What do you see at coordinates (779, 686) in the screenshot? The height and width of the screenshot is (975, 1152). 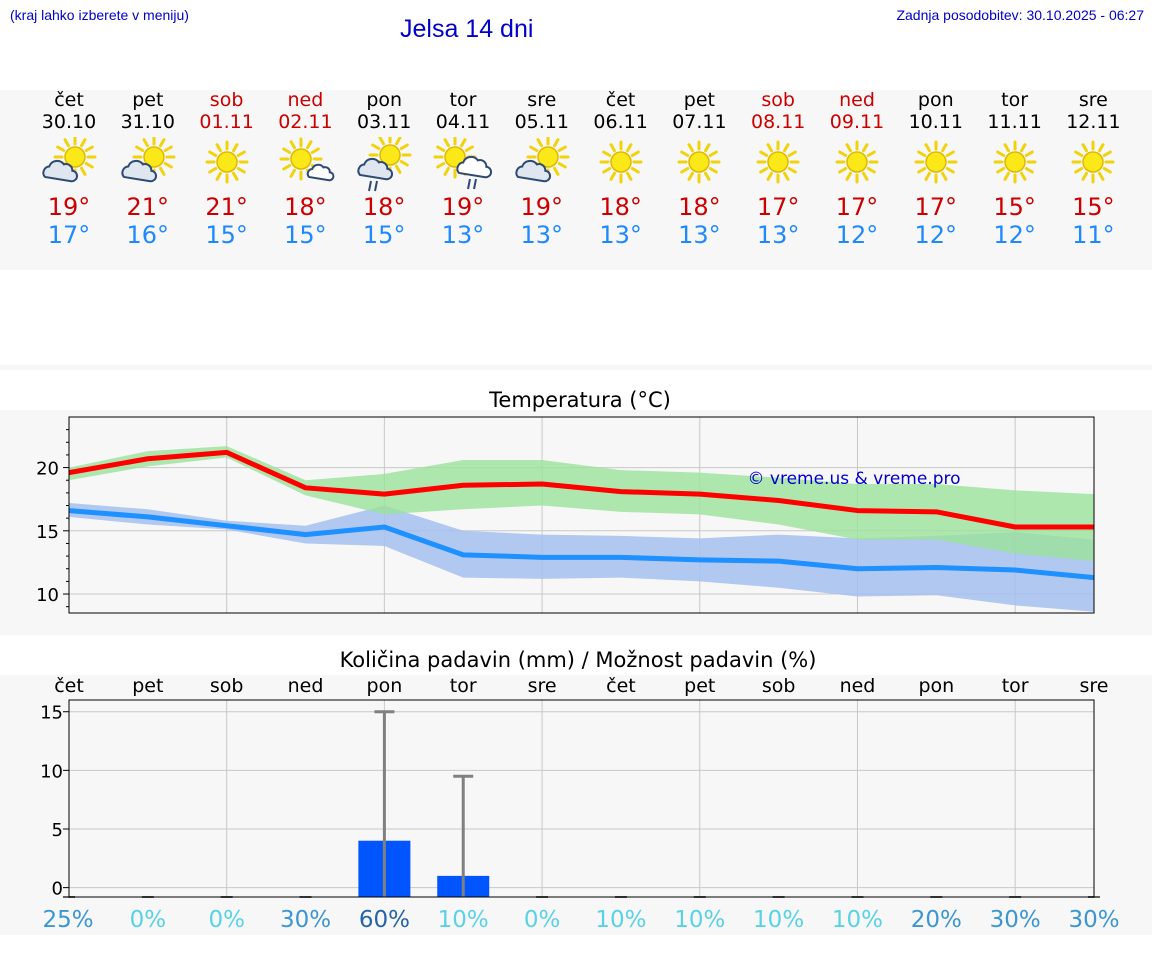 I see `day-label: sob` at bounding box center [779, 686].